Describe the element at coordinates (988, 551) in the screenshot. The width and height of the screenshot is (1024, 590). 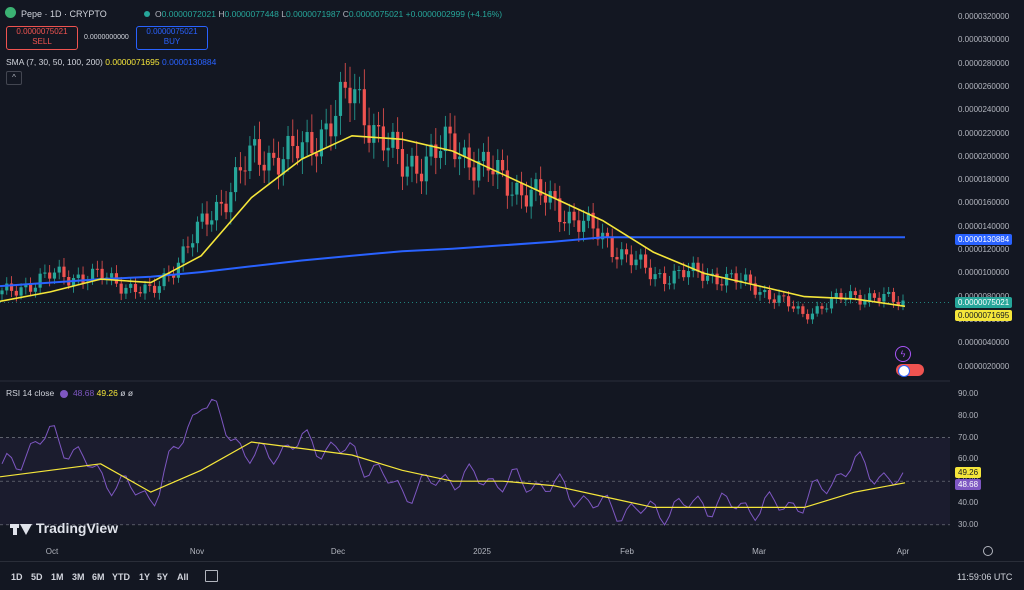
I see `axis-settings-icon` at that location.